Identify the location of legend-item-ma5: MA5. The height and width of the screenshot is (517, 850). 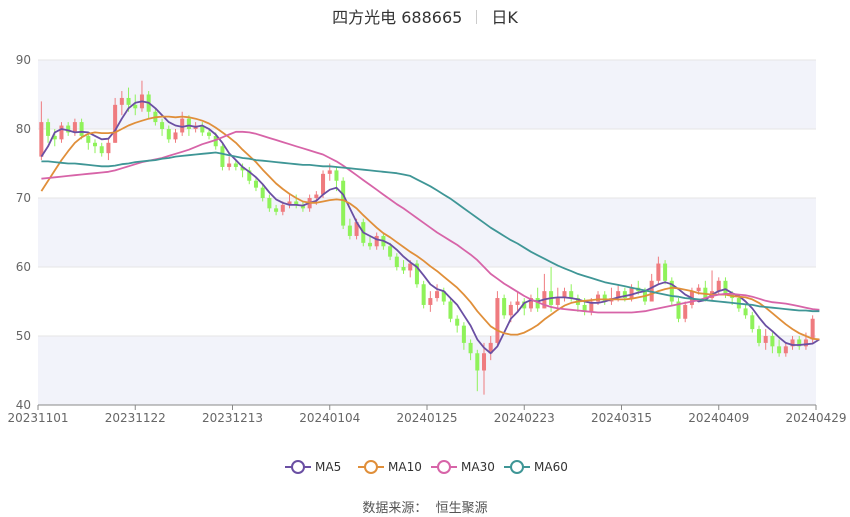
(313, 467).